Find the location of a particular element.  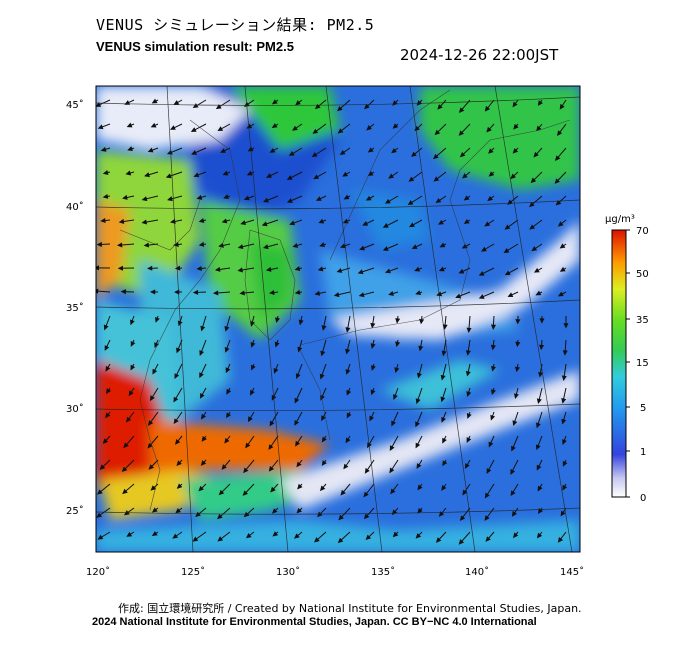

colorbar: μg/m³ 70 50 35 15 5 1 0 is located at coordinates (627, 359).